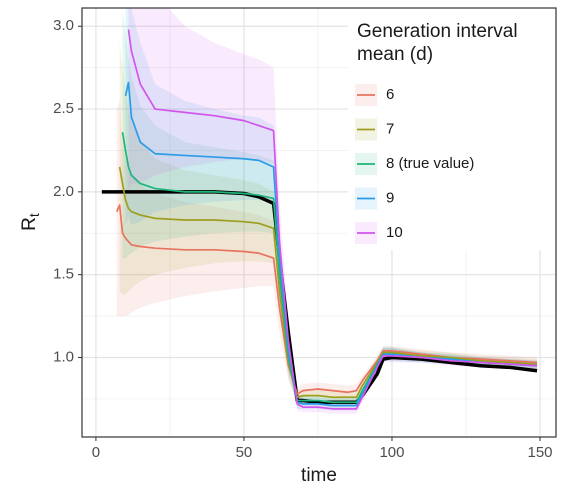 This screenshot has height=488, width=566. I want to click on y-label-main: R, so click(29, 224).